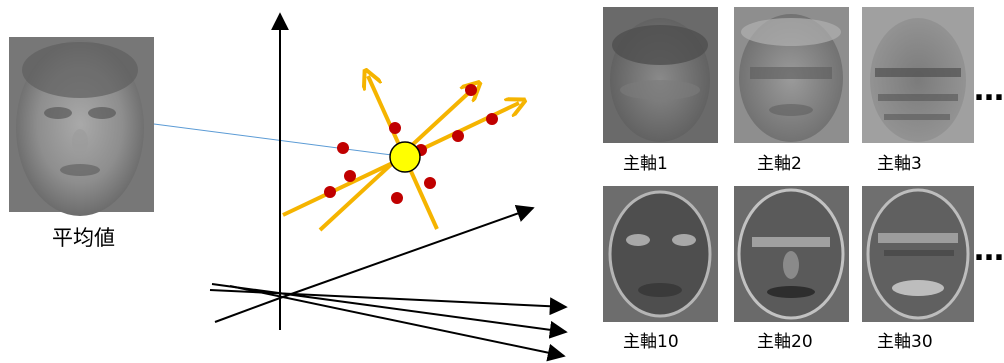 The image size is (1004, 363). I want to click on data-points, so click(411, 144).